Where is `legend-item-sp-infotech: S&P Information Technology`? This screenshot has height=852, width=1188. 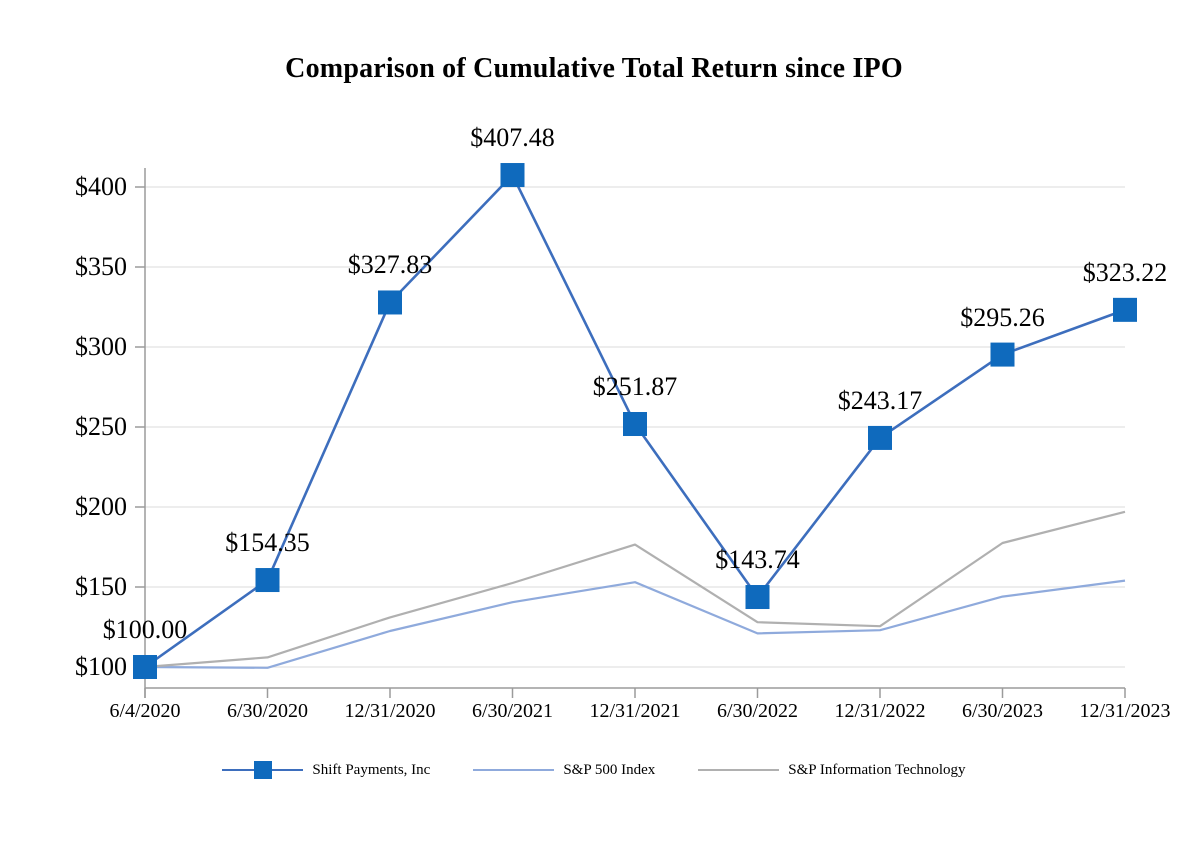 legend-item-sp-infotech: S&P Information Technology is located at coordinates (832, 770).